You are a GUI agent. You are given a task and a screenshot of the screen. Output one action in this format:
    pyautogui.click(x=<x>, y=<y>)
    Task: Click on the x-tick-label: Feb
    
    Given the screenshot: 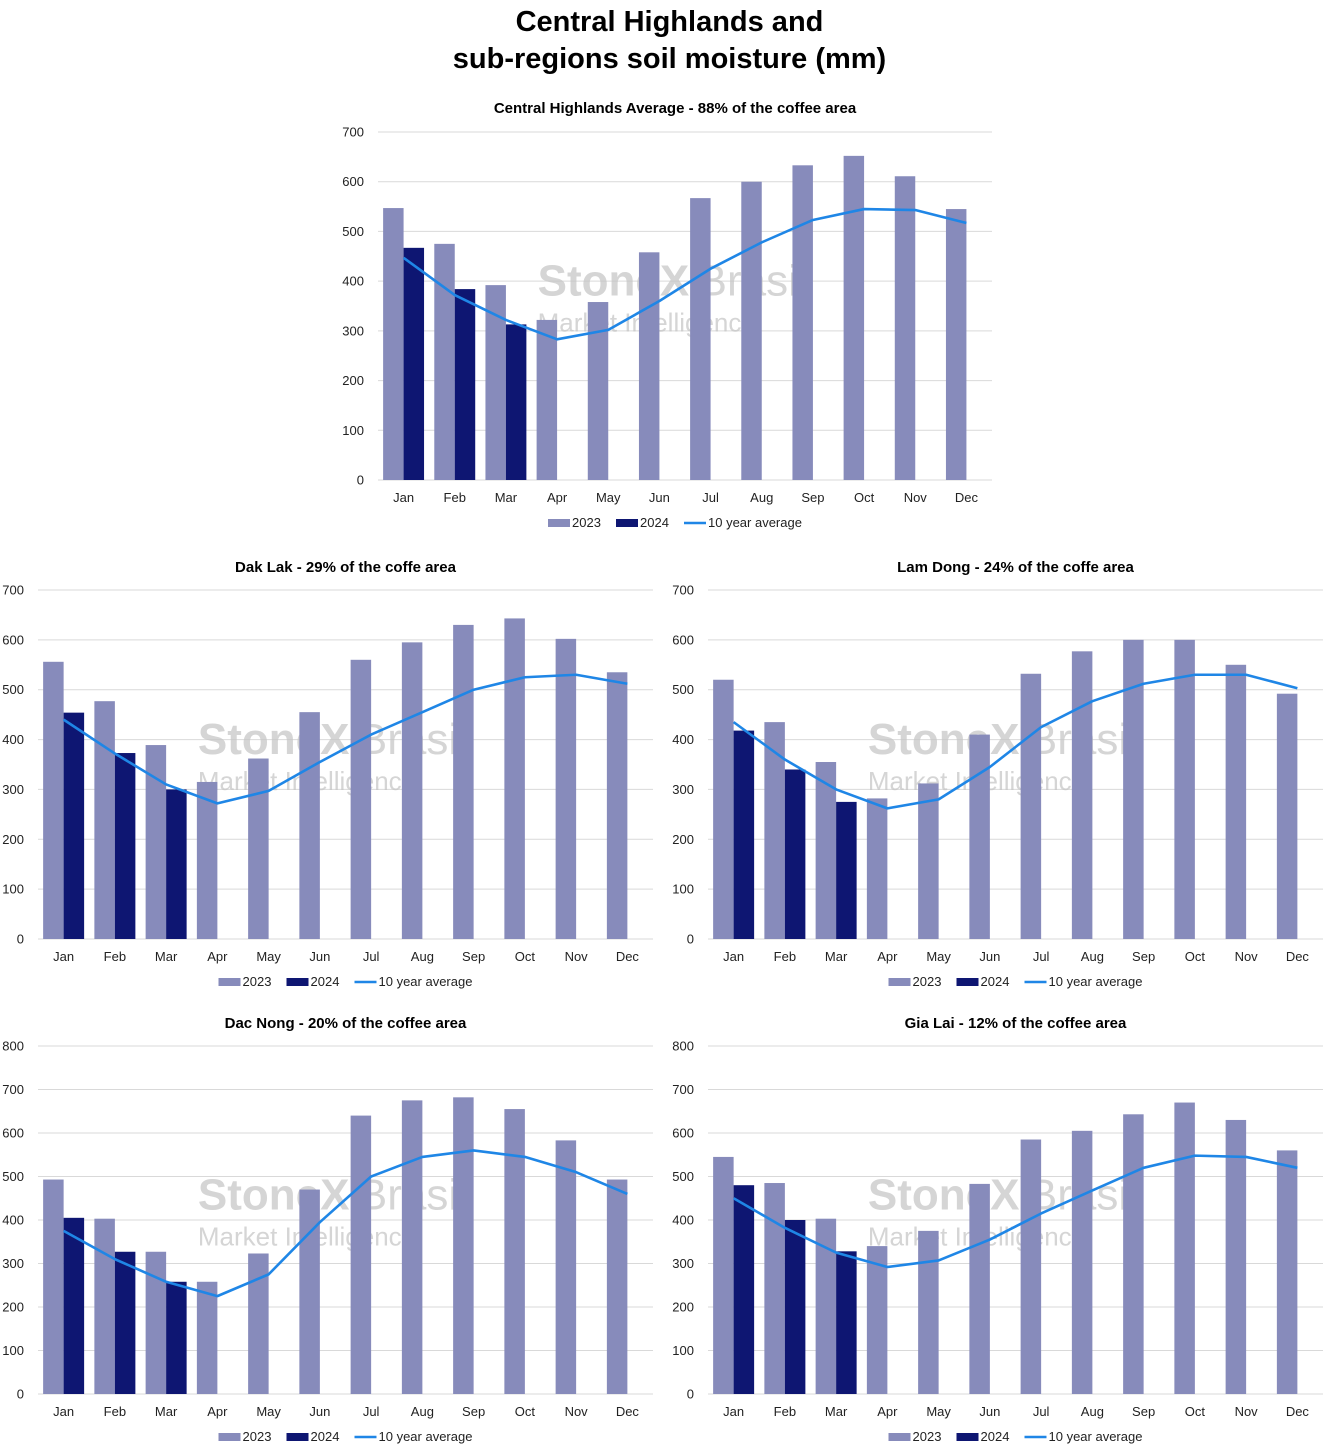 What is the action you would take?
    pyautogui.click(x=115, y=956)
    